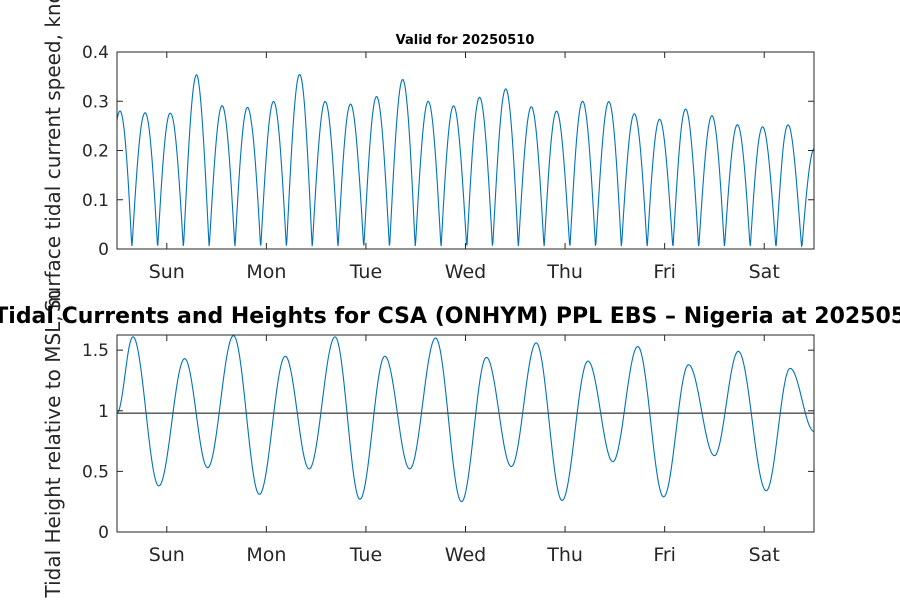  Describe the element at coordinates (103, 412) in the screenshot. I see `y-tick-label: 1` at that location.